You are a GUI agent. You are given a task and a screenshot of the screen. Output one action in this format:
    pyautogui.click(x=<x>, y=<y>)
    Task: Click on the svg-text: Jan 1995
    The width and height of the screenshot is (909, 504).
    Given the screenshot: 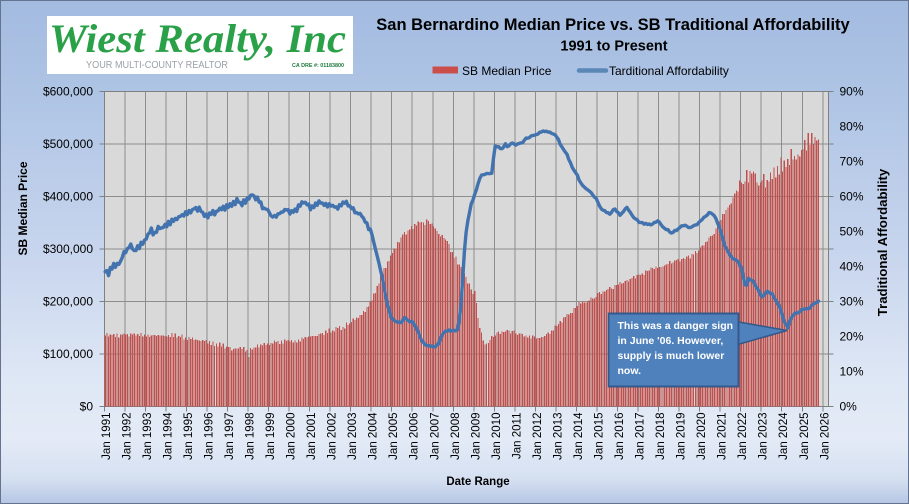 What is the action you would take?
    pyautogui.click(x=189, y=436)
    